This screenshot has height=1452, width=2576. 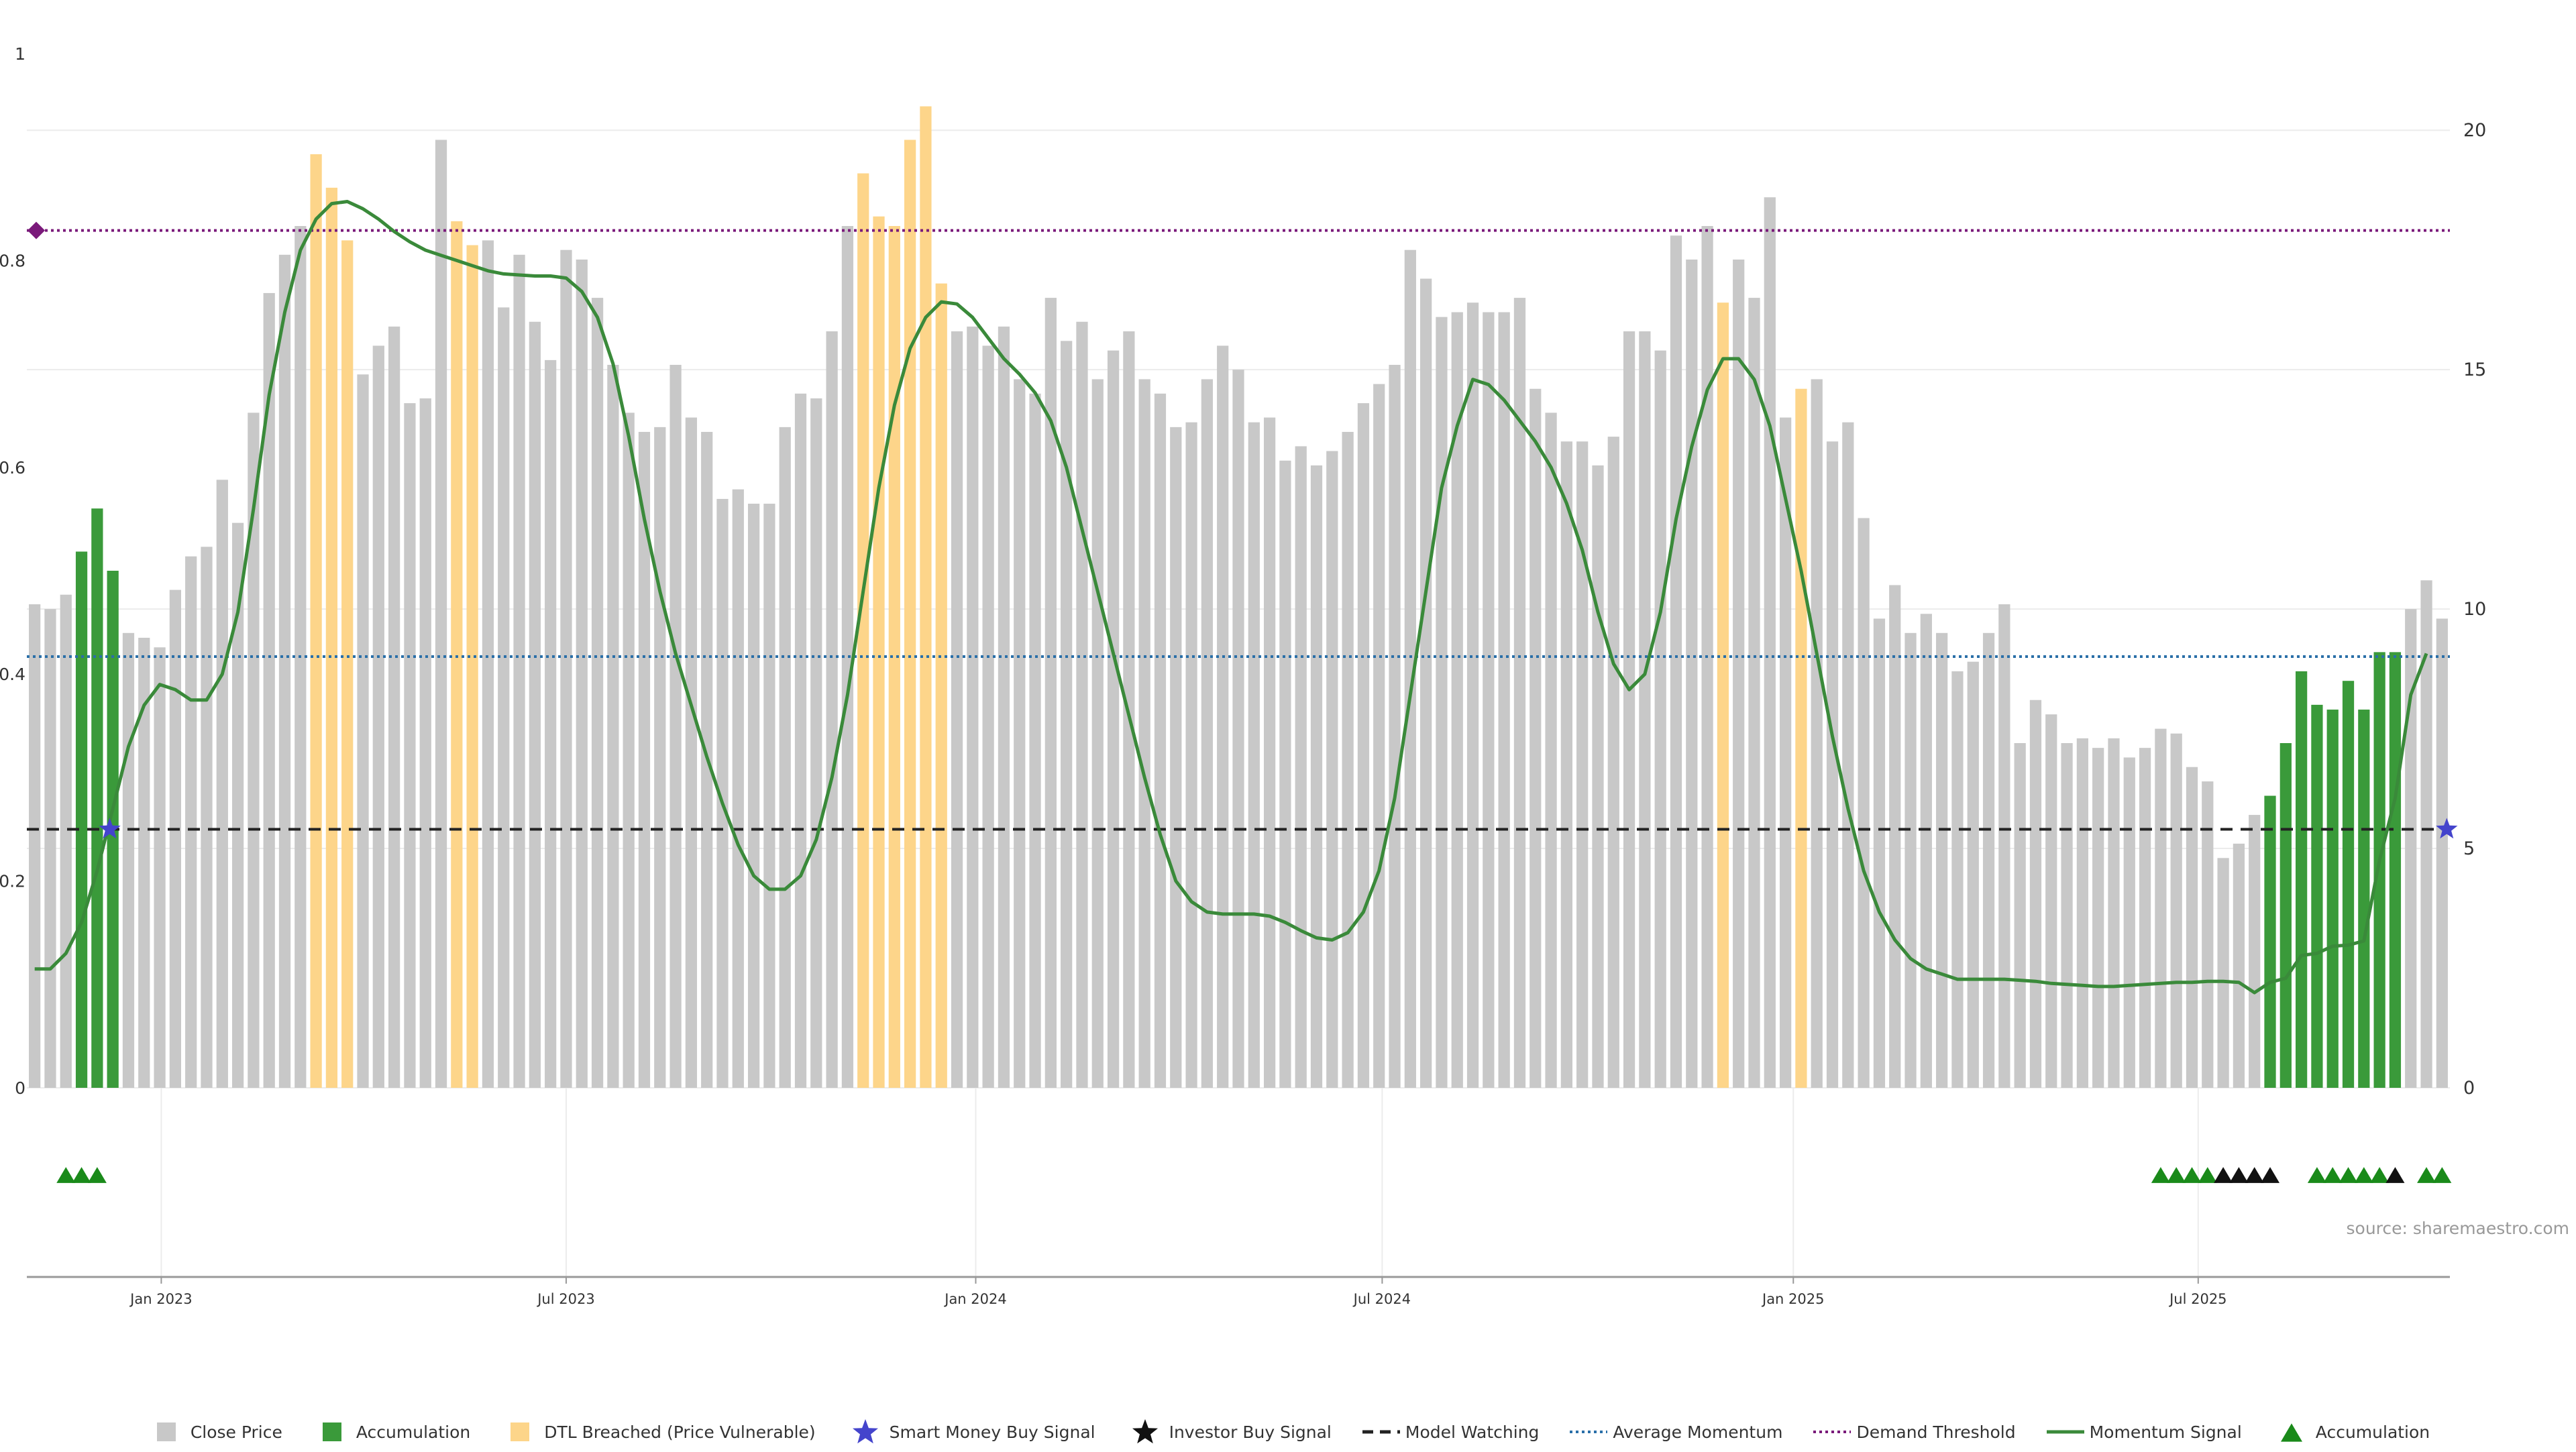 I want to click on legend-square, so click(x=520, y=1431).